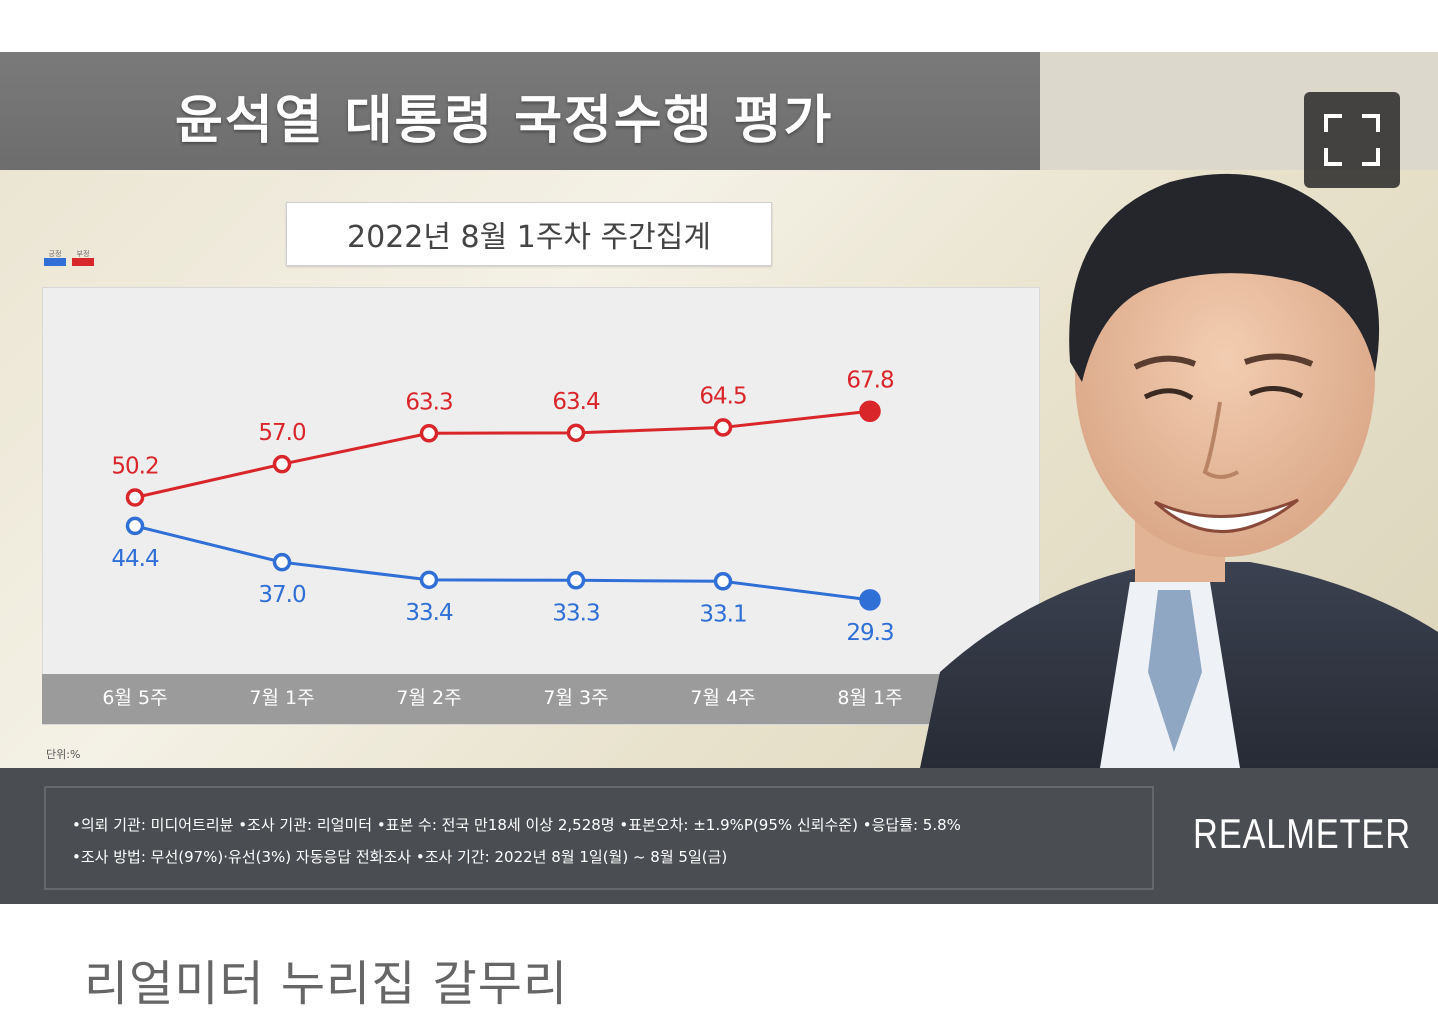 This screenshot has width=1438, height=1027. What do you see at coordinates (83, 262) in the screenshot?
I see `legend-swatch-negative` at bounding box center [83, 262].